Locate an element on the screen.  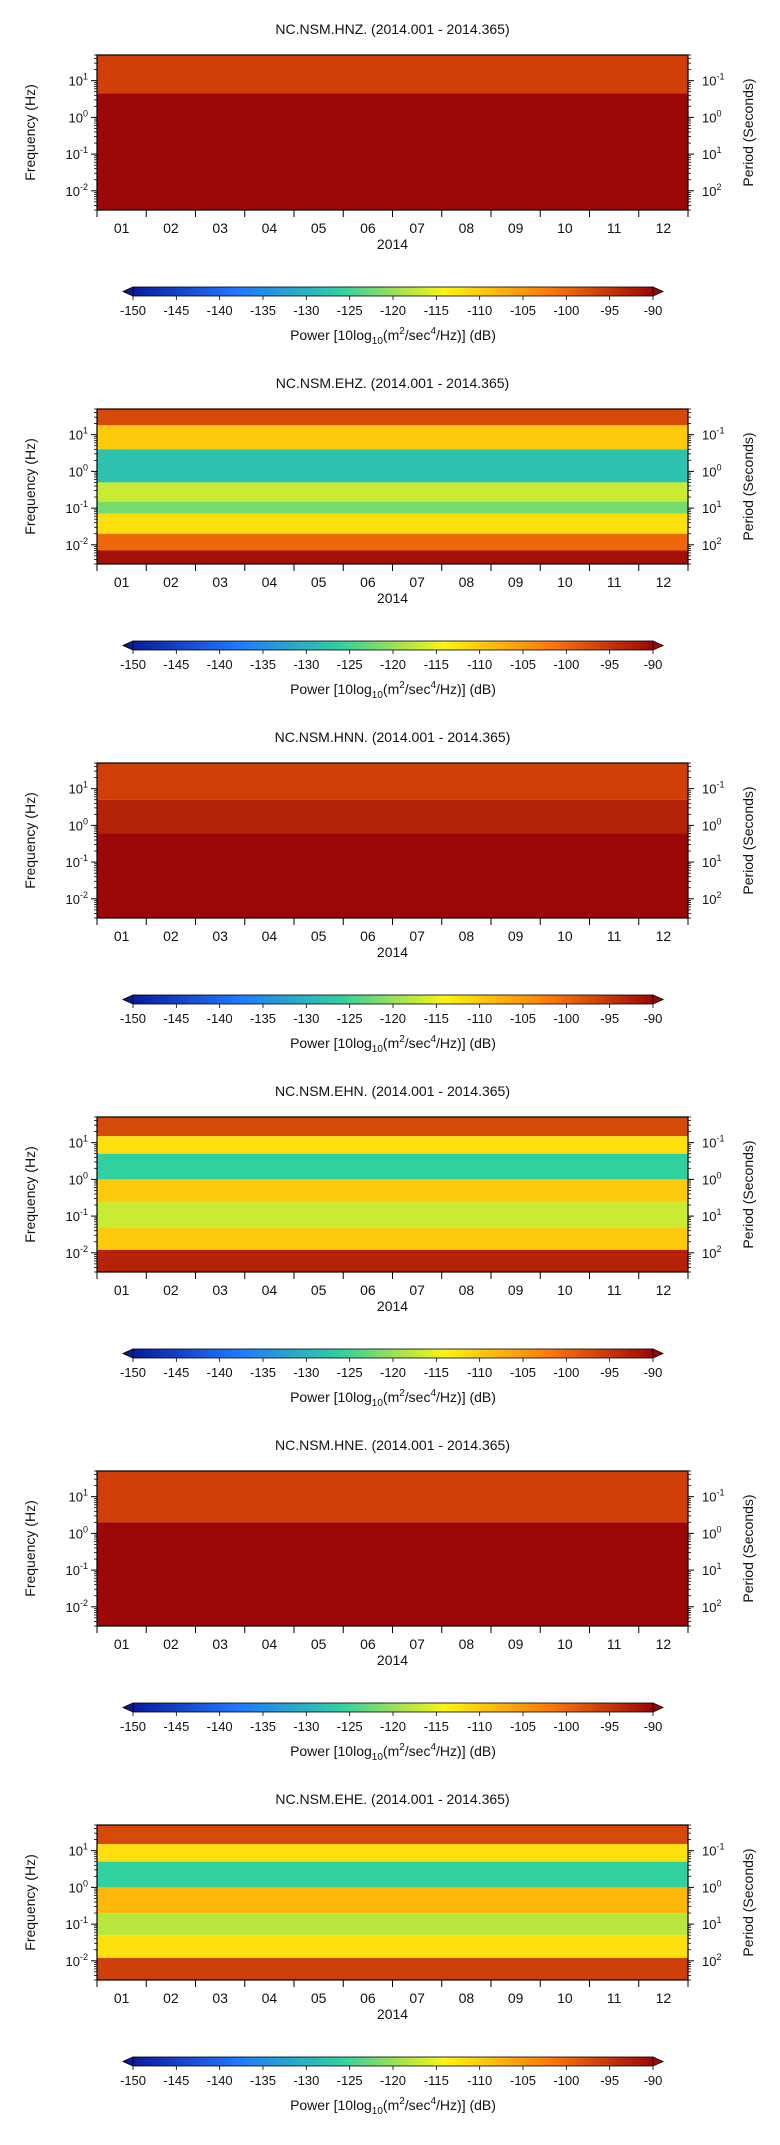
chart-title: NC.NSM.HNZ. (2014.001 - 2014.365) is located at coordinates (392, 29).